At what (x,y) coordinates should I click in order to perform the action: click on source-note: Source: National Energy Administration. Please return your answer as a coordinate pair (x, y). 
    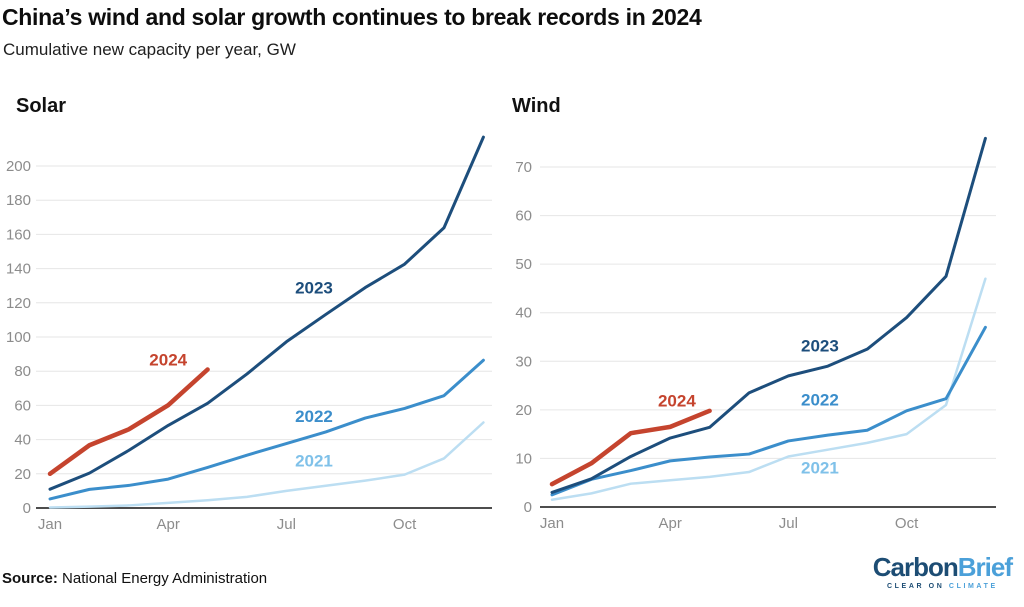
    Looking at the image, I should click on (134, 578).